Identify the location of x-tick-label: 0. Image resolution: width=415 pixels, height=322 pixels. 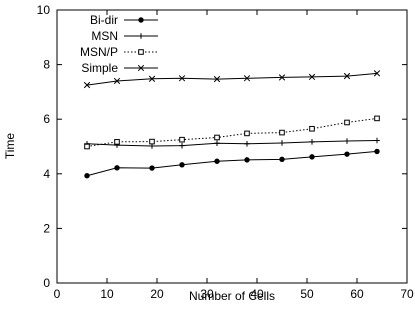
(57, 294).